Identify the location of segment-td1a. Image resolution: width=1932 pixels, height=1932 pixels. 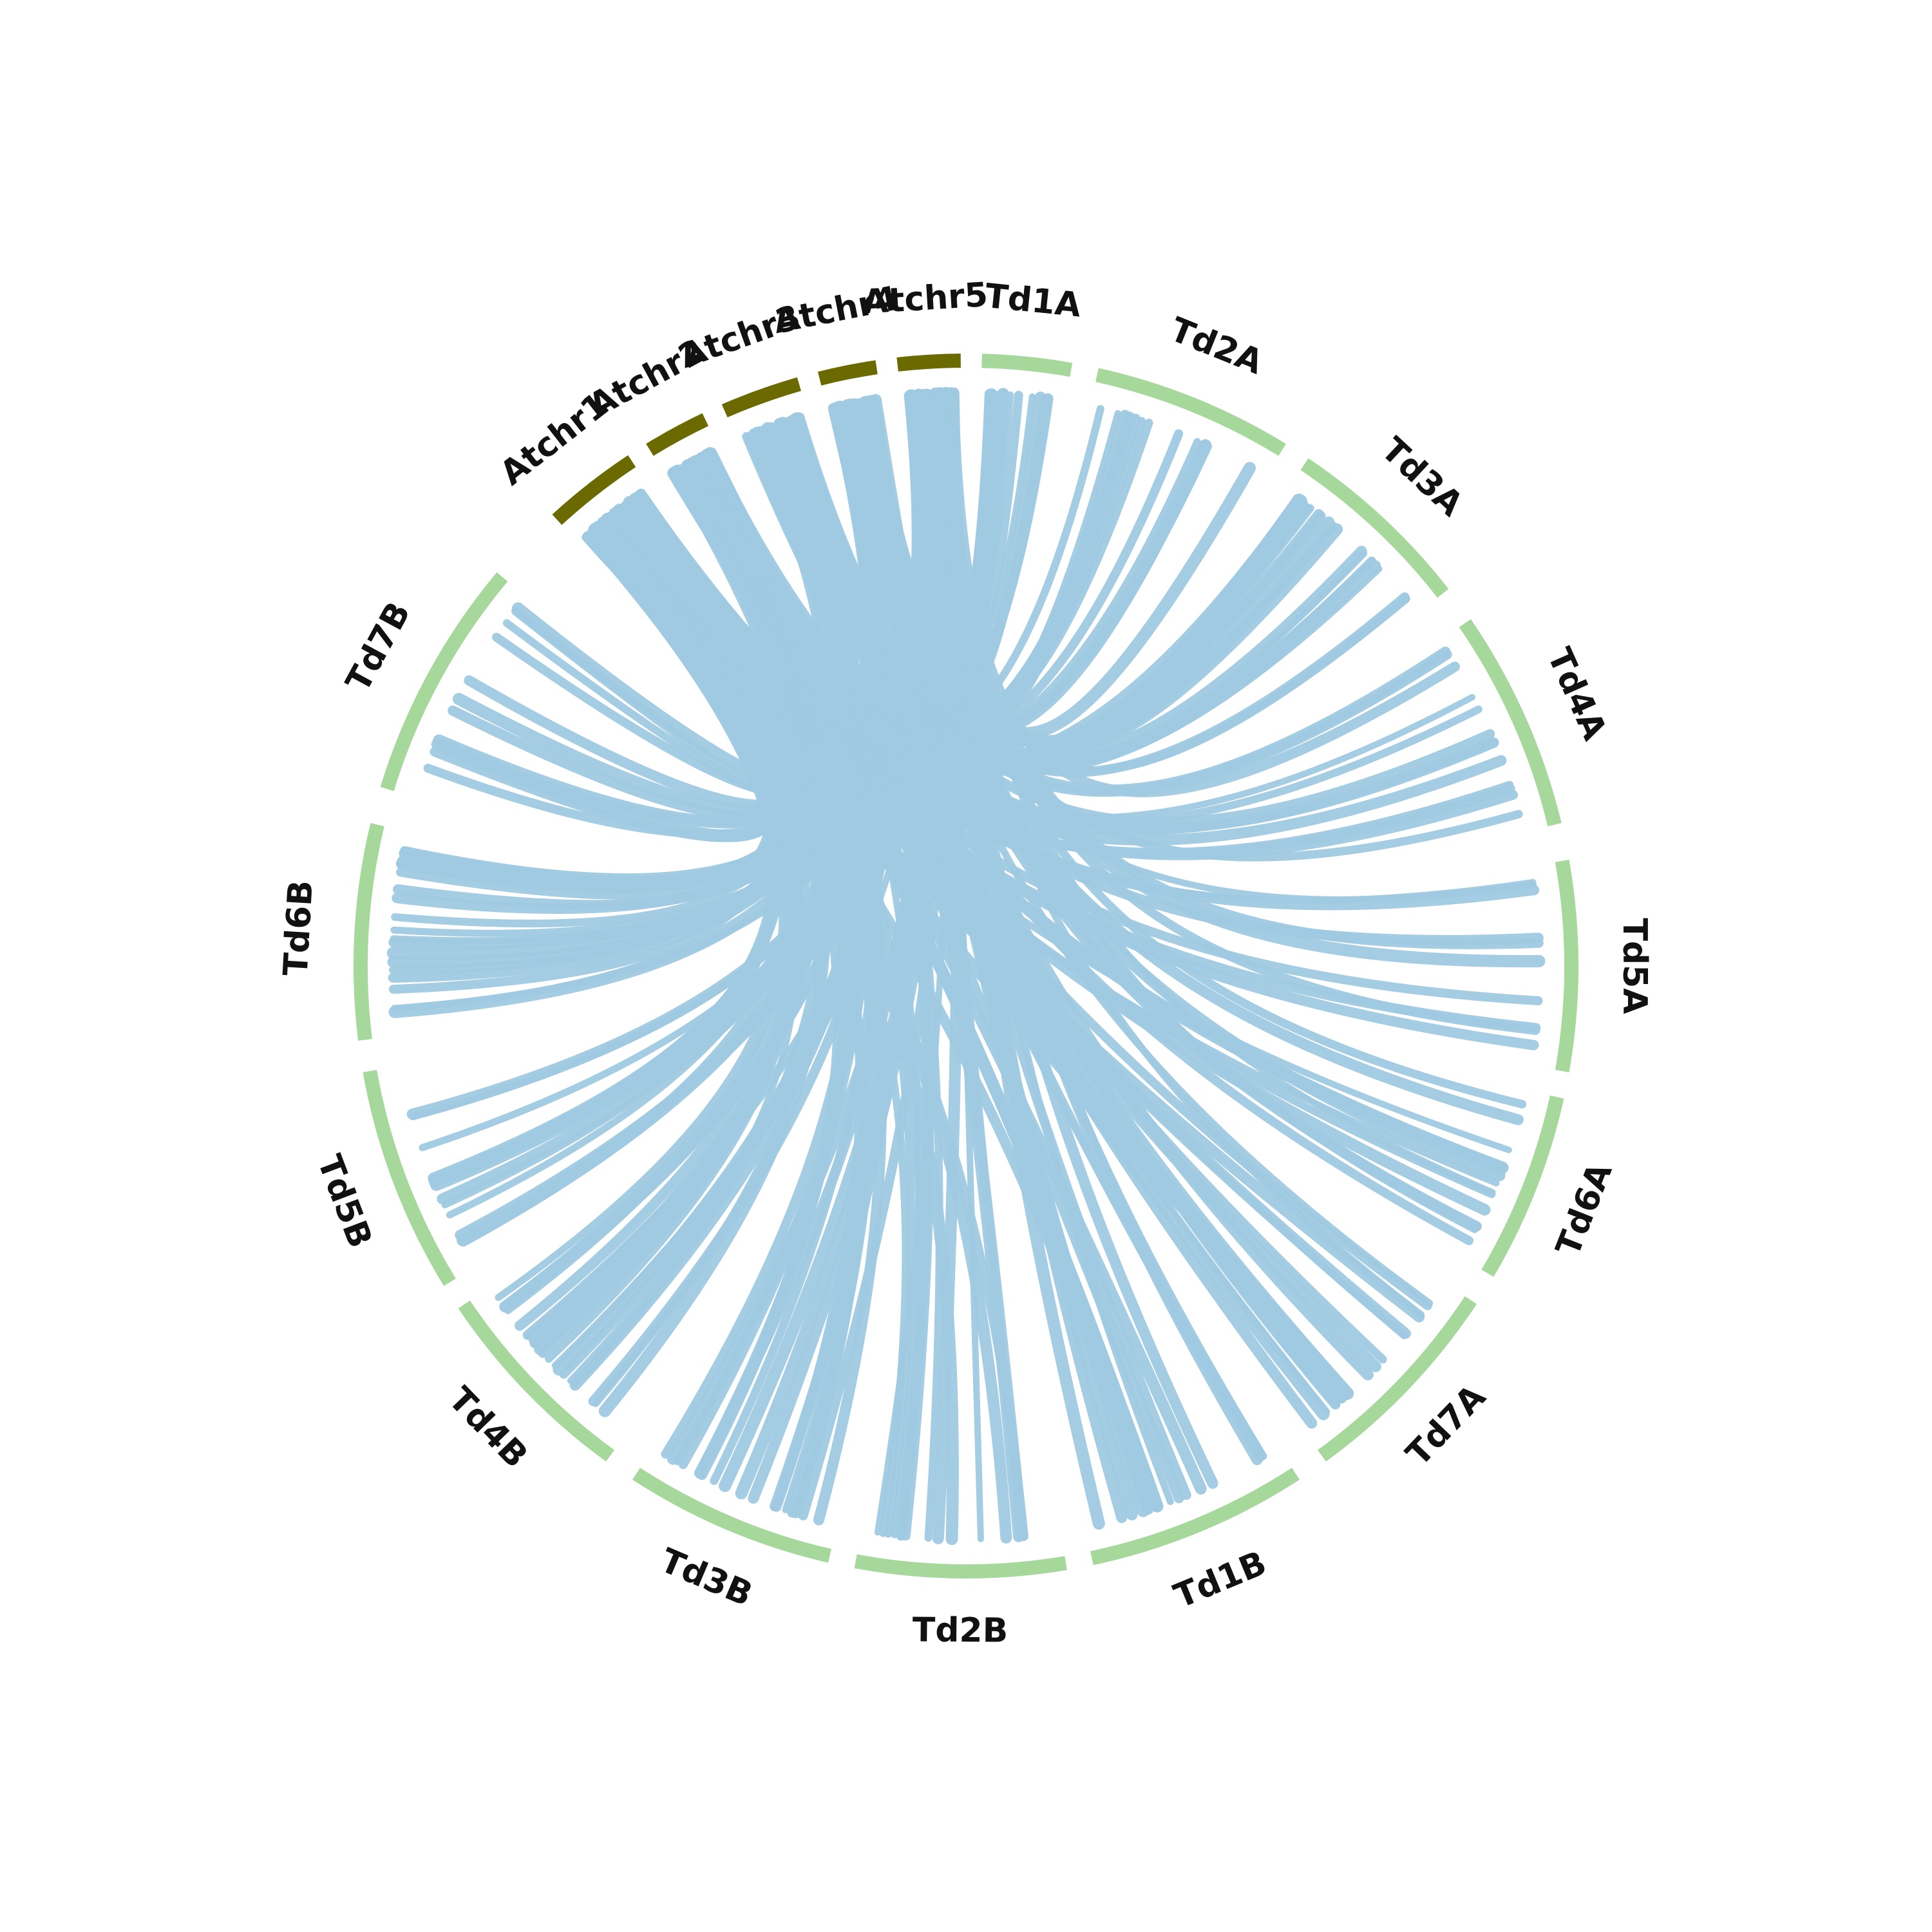
(1027, 366).